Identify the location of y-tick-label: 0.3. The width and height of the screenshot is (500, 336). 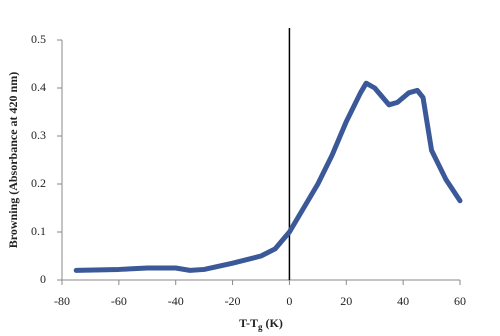
(38, 135).